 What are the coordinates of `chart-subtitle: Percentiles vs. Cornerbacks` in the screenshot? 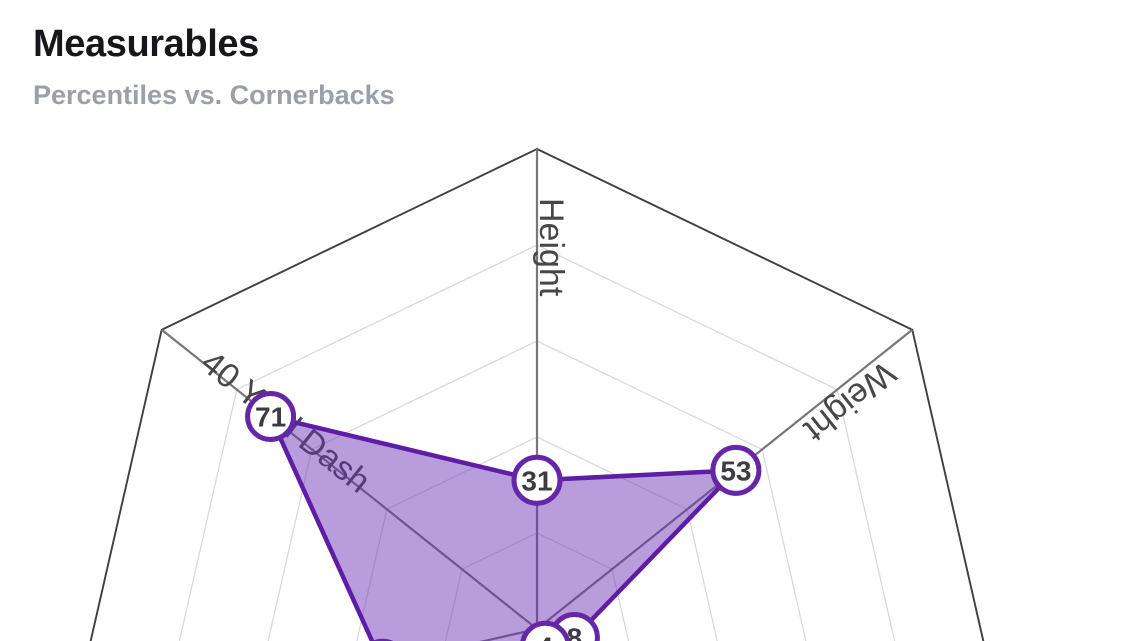 It's located at (214, 95).